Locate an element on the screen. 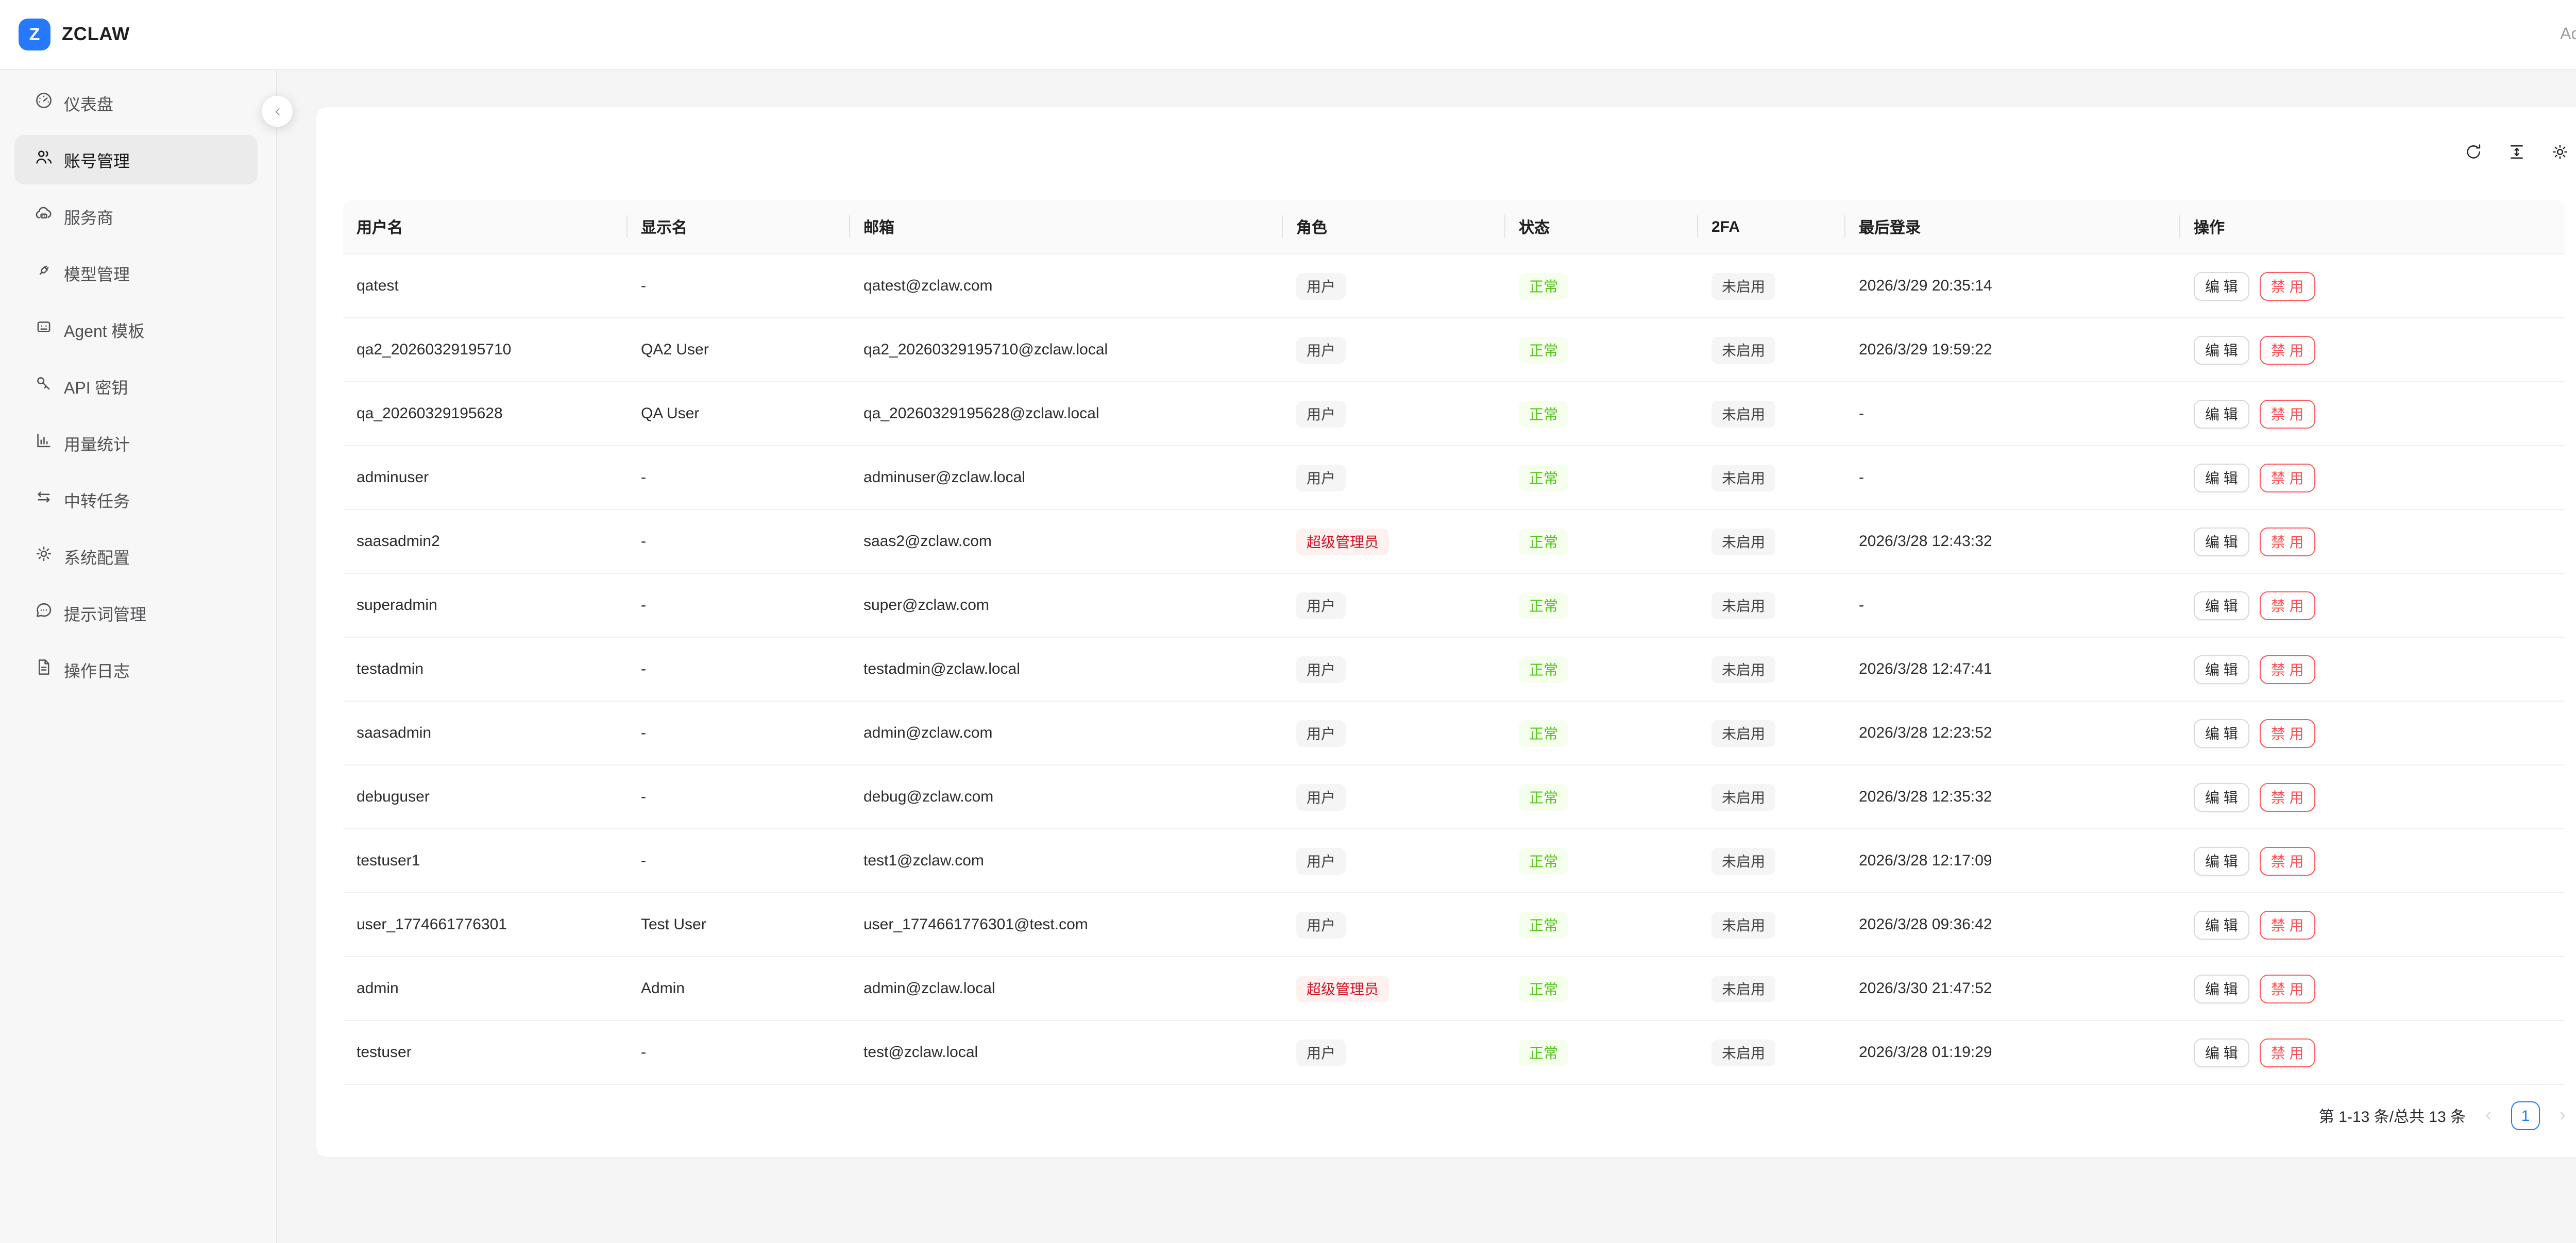 The width and height of the screenshot is (2576, 1243). brand-name: ZCLAW is located at coordinates (96, 34).